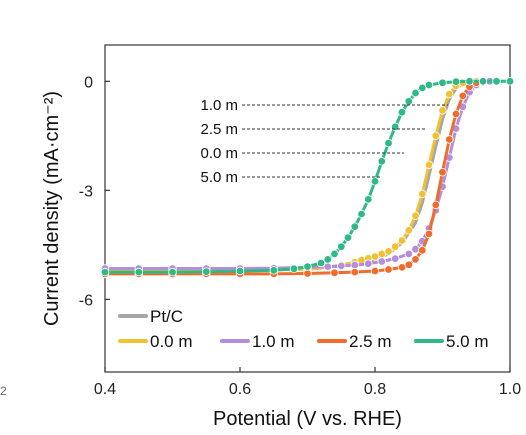 The image size is (526, 435). What do you see at coordinates (307, 419) in the screenshot?
I see `x-axis-title: Potential (V vs. RHE)` at bounding box center [307, 419].